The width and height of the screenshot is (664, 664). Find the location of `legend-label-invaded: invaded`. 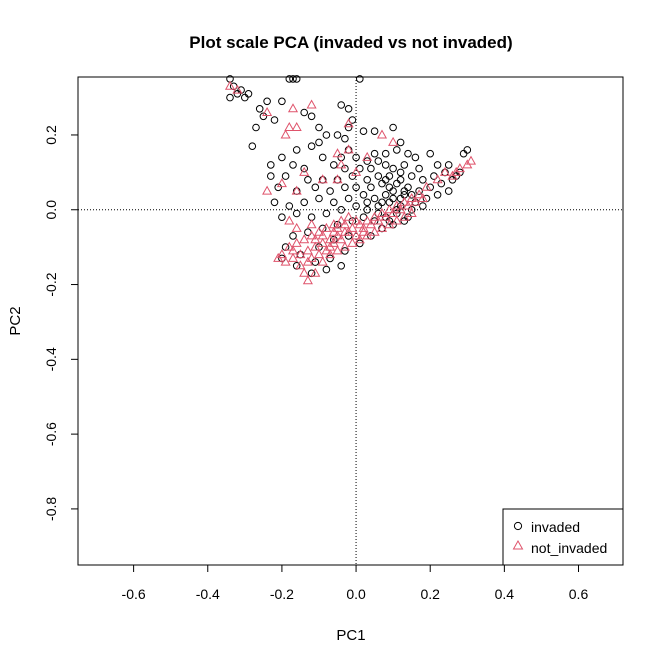

legend-label-invaded: invaded is located at coordinates (555, 527).